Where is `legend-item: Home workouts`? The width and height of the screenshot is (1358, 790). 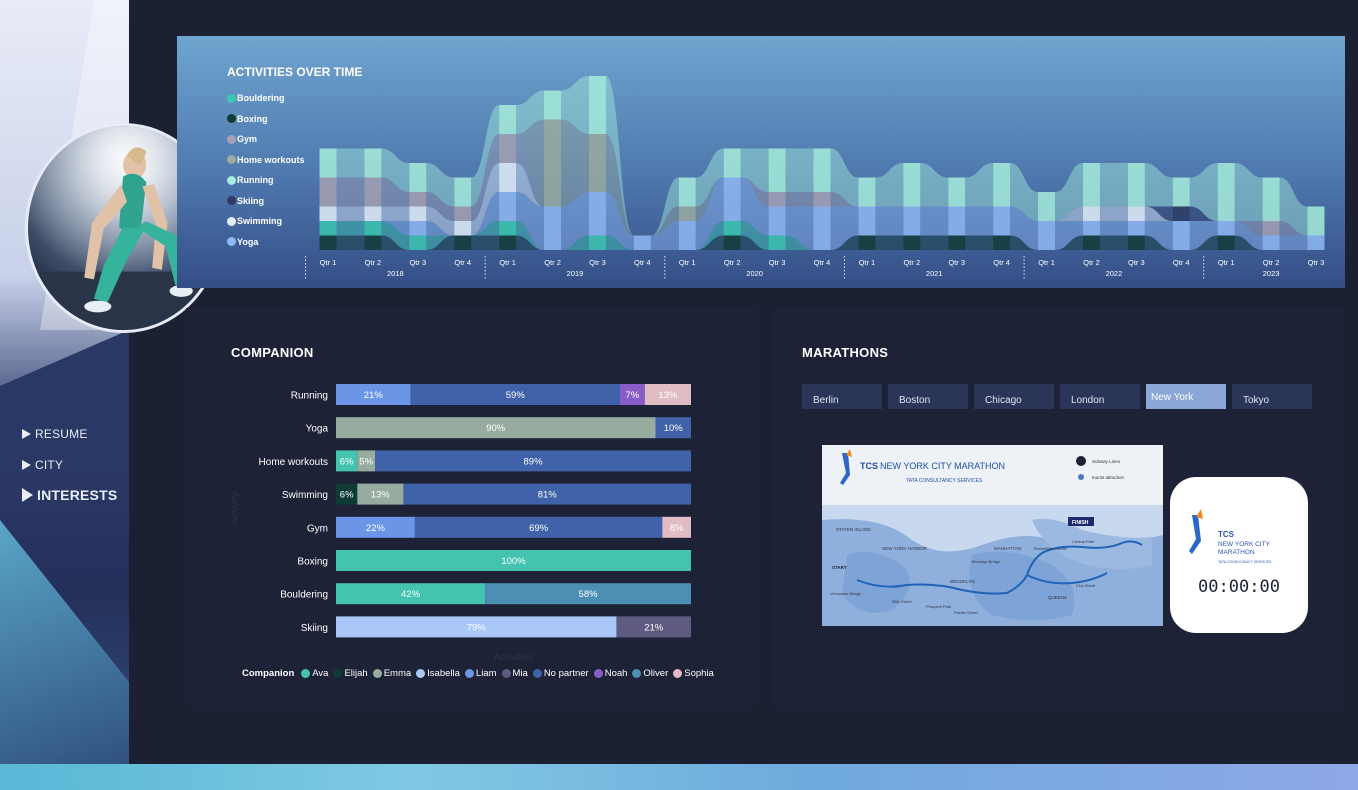 legend-item: Home workouts is located at coordinates (266, 160).